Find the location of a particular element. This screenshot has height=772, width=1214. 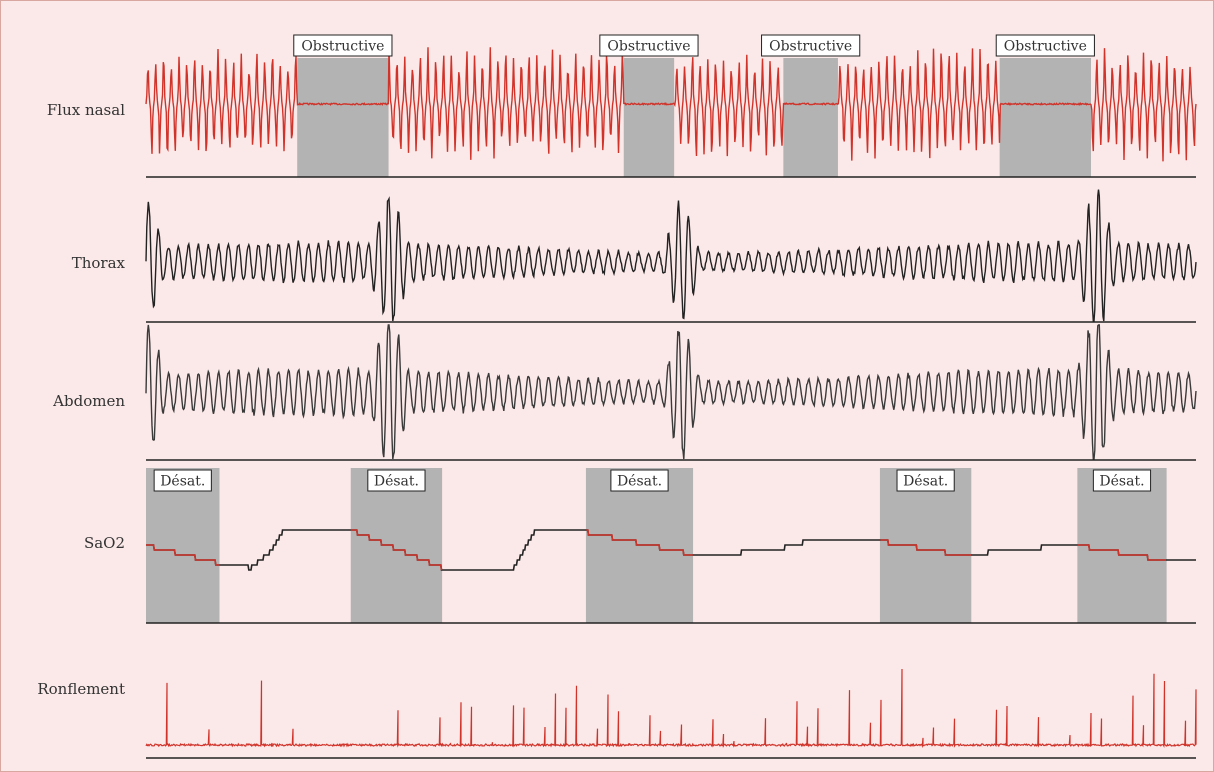

channel-label: Ronflement is located at coordinates (81, 689).